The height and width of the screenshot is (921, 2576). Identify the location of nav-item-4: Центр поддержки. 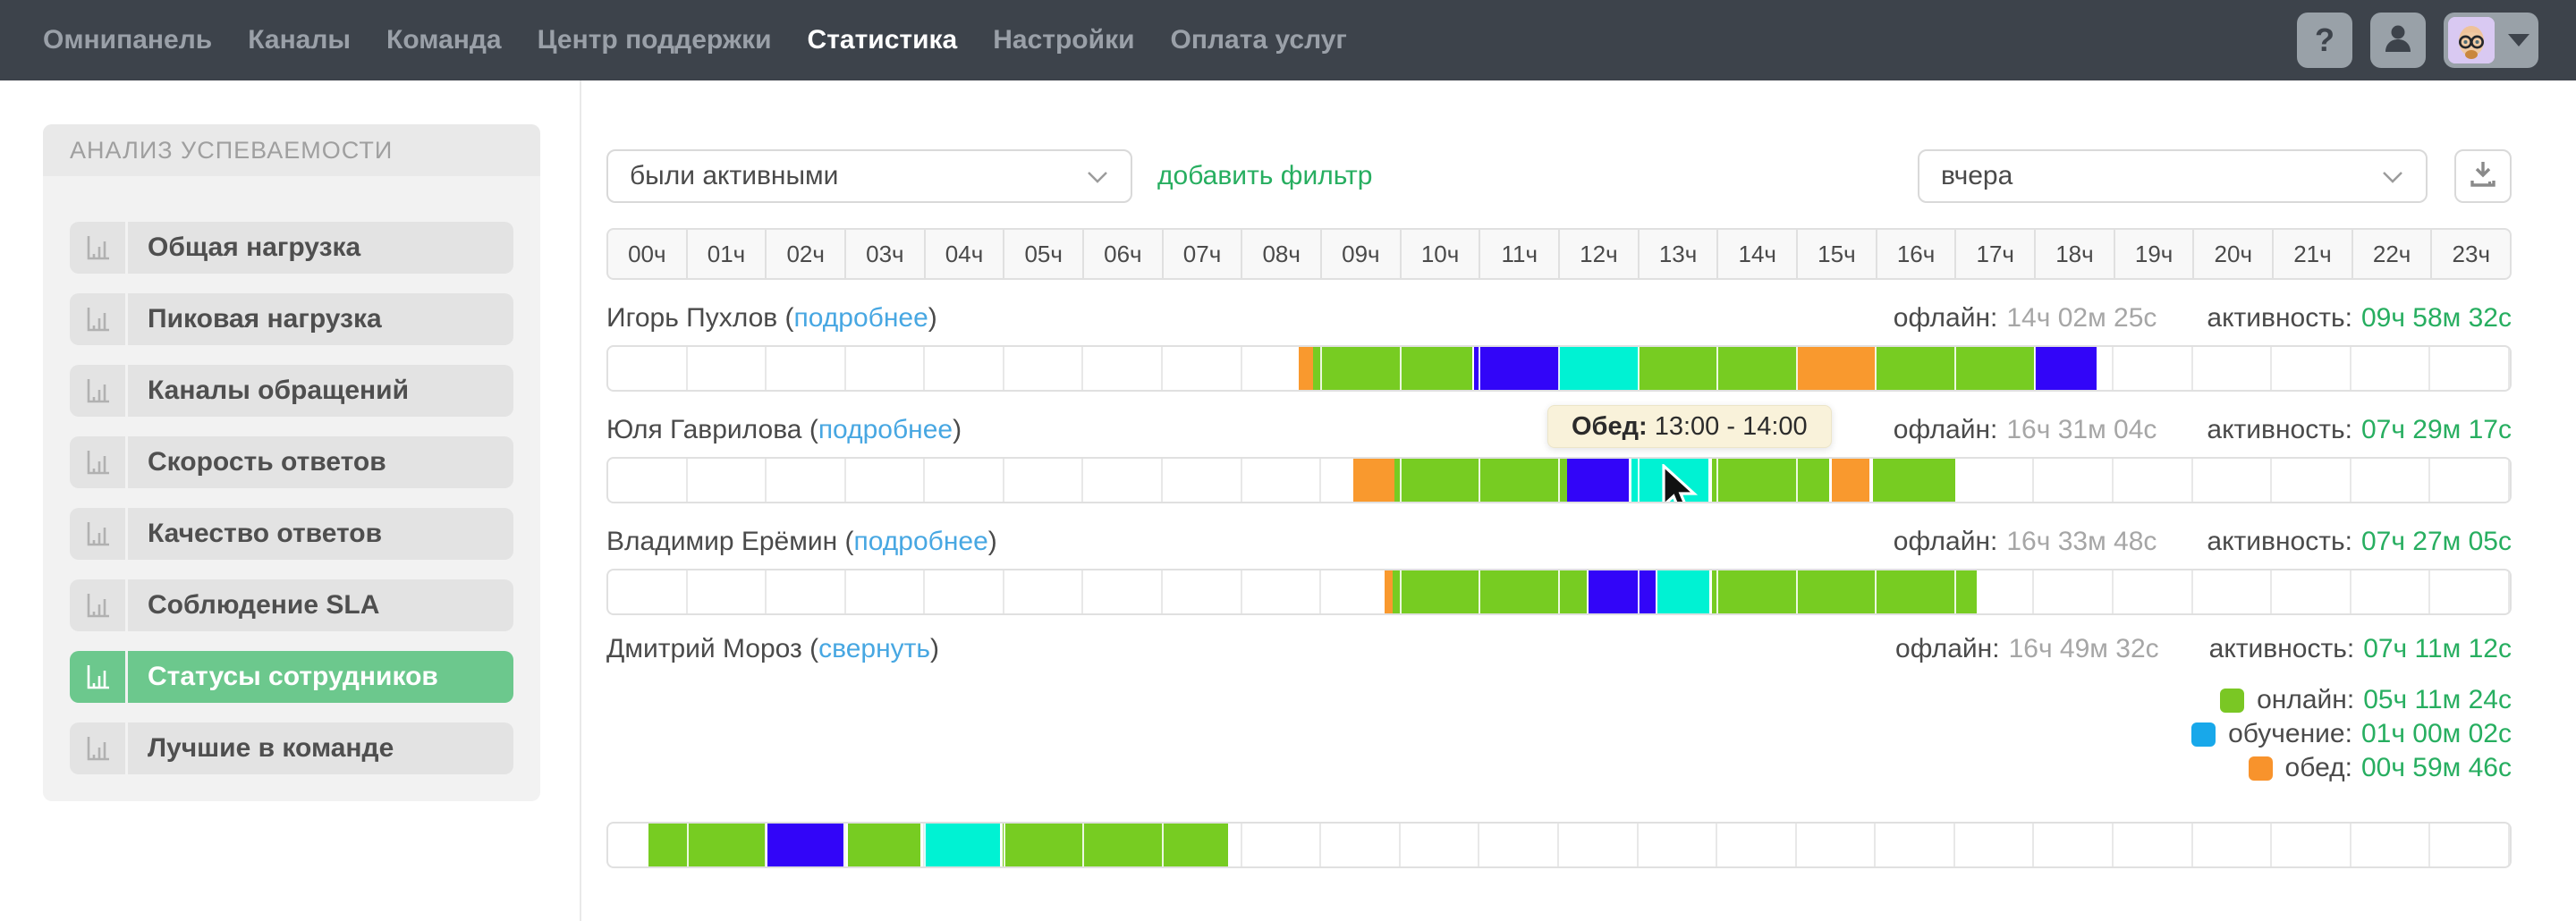
(654, 40).